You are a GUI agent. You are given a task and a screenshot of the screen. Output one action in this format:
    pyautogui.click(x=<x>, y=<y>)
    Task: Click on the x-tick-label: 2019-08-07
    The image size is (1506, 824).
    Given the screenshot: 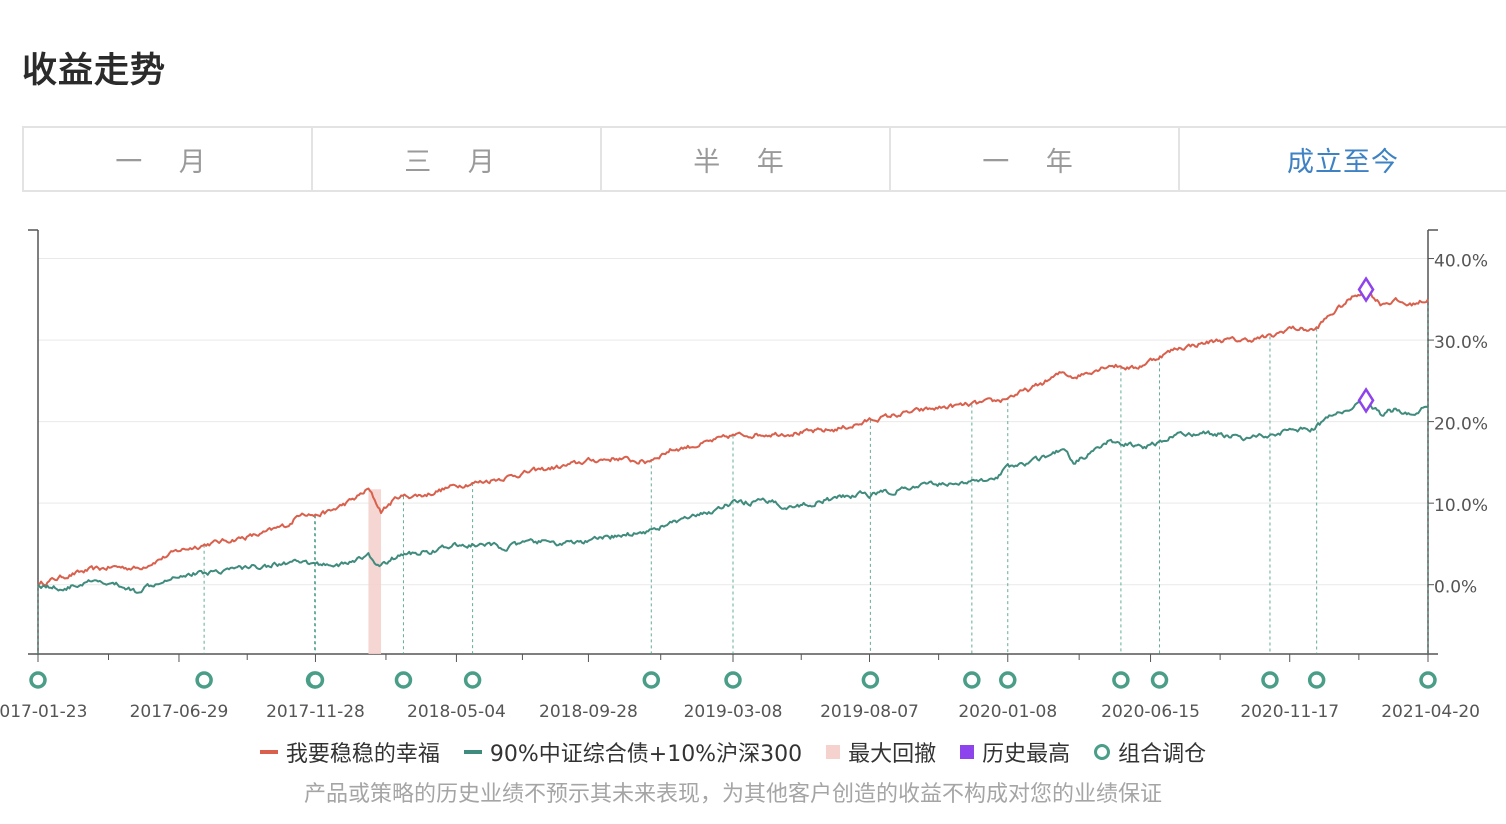 What is the action you would take?
    pyautogui.click(x=869, y=712)
    